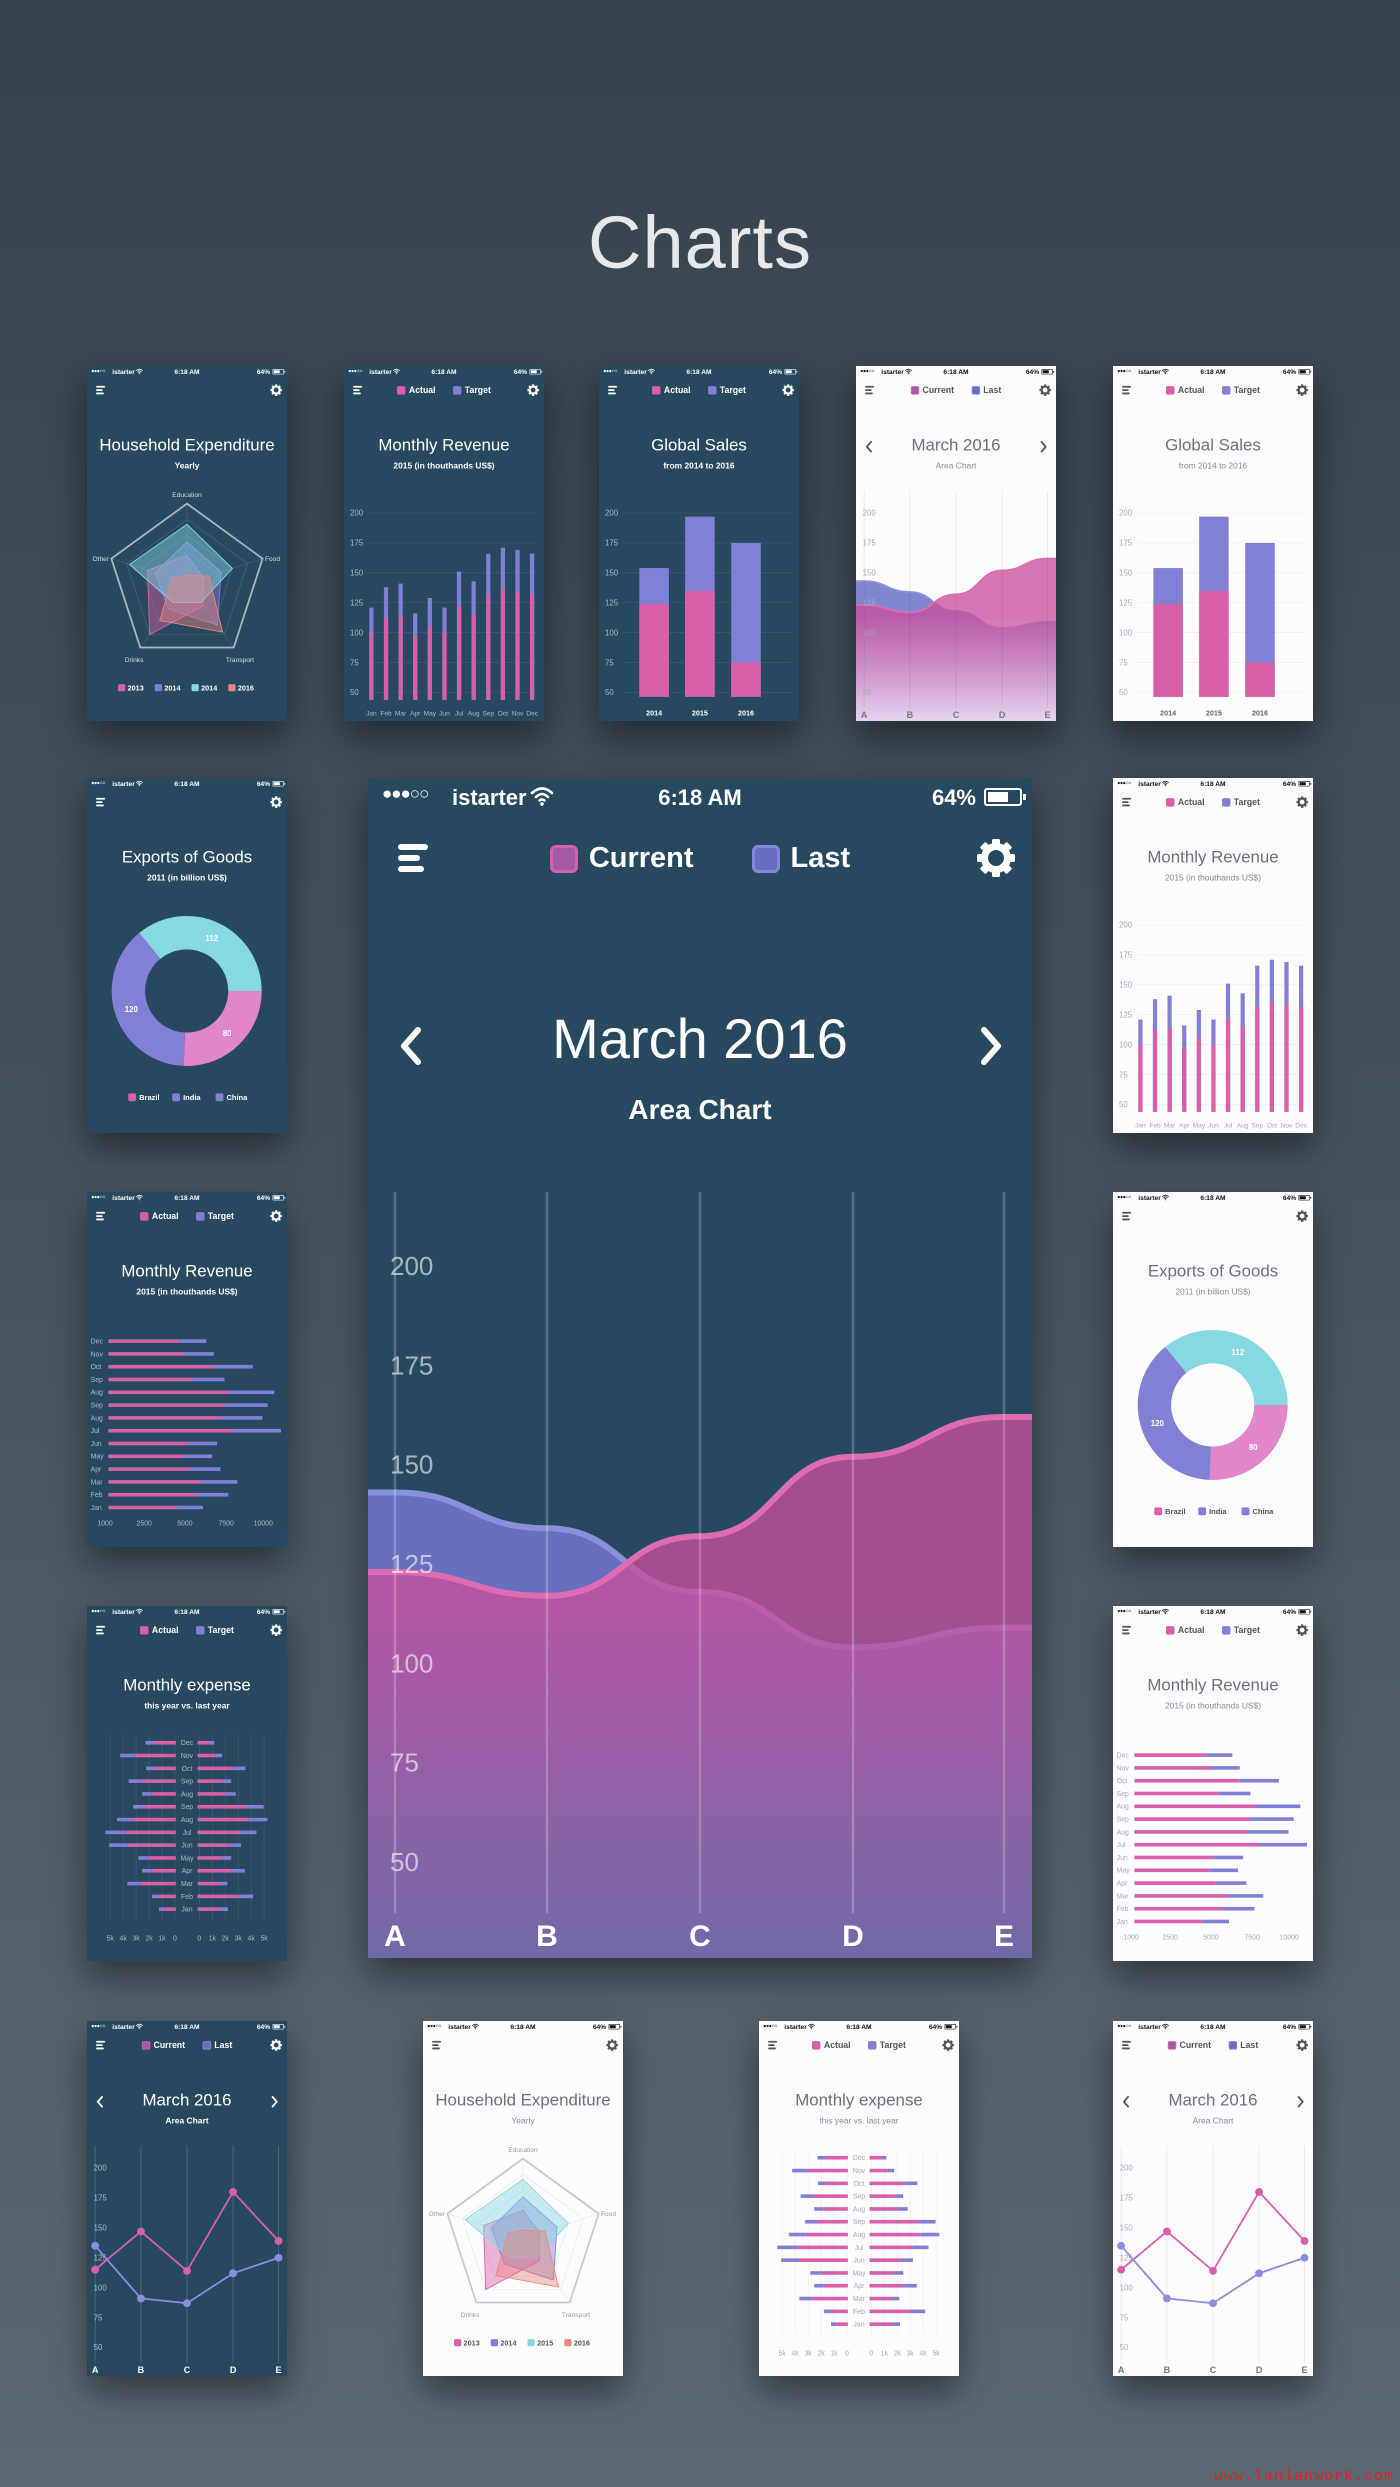 This screenshot has height=2487, width=1400. What do you see at coordinates (911, 2353) in the screenshot?
I see `x-tick-label: 3k` at bounding box center [911, 2353].